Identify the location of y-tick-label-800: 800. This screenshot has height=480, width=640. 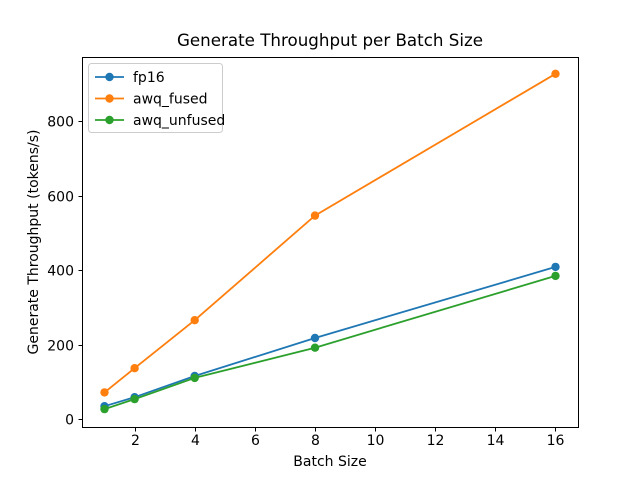
(60, 123).